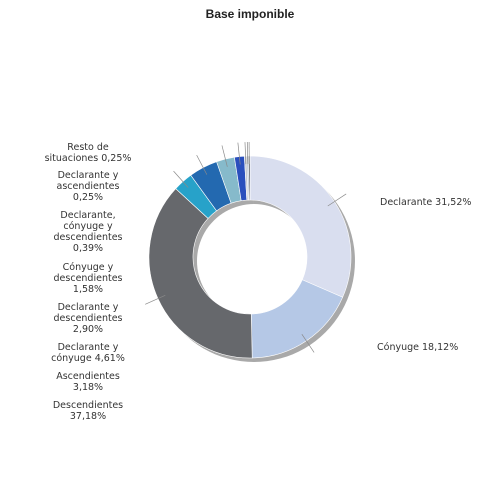 This screenshot has width=500, height=500. What do you see at coordinates (88, 353) in the screenshot?
I see `label-declarante-y-cónyuge: Declarante y cónyuge 4,61%` at bounding box center [88, 353].